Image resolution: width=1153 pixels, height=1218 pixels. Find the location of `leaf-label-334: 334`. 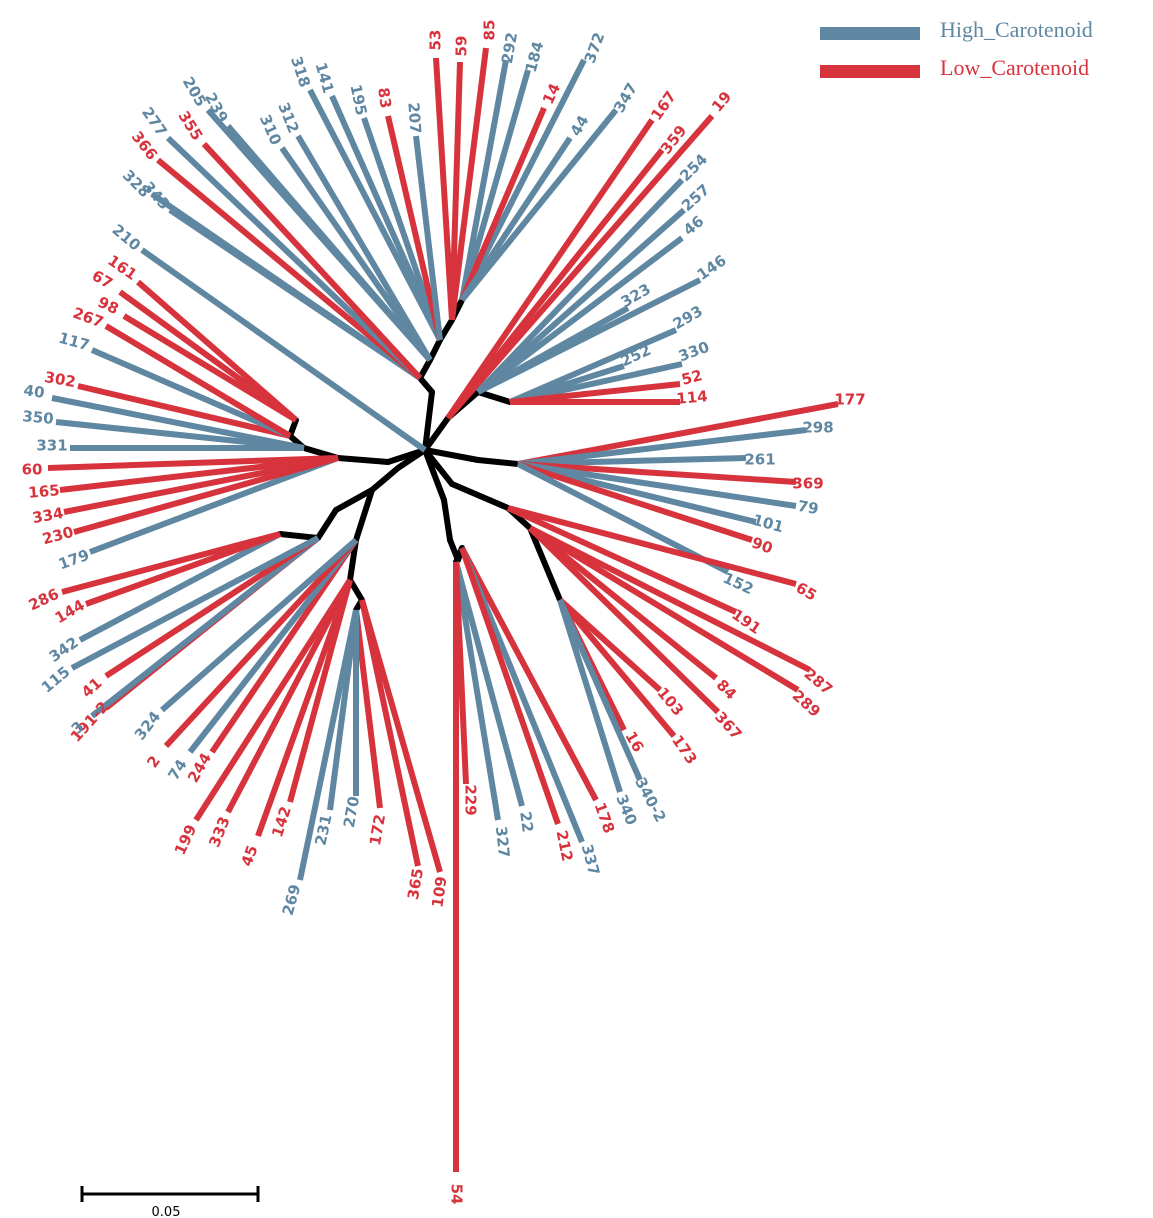

leaf-label-334: 334 is located at coordinates (48, 515).